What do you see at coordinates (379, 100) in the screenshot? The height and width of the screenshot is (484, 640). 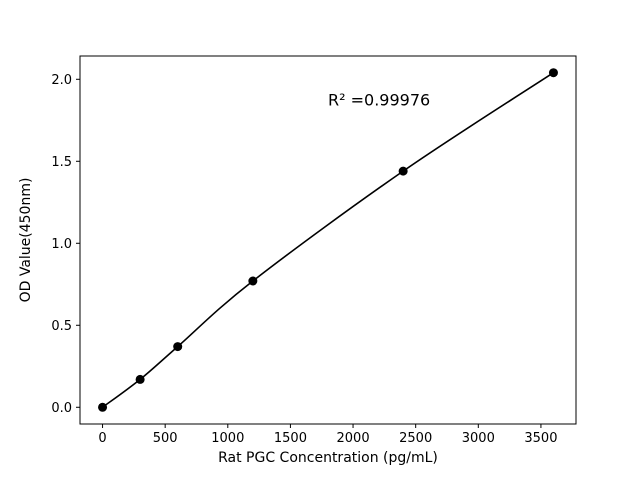 I see `r-squared-annotation: R² =0.99976` at bounding box center [379, 100].